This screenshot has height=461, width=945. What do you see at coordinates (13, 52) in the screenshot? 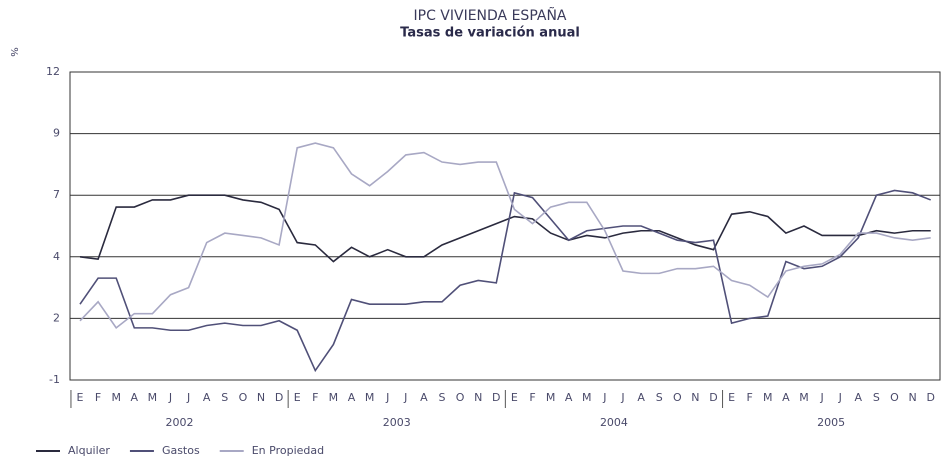
I see `y-axis-label: %` at bounding box center [13, 52].